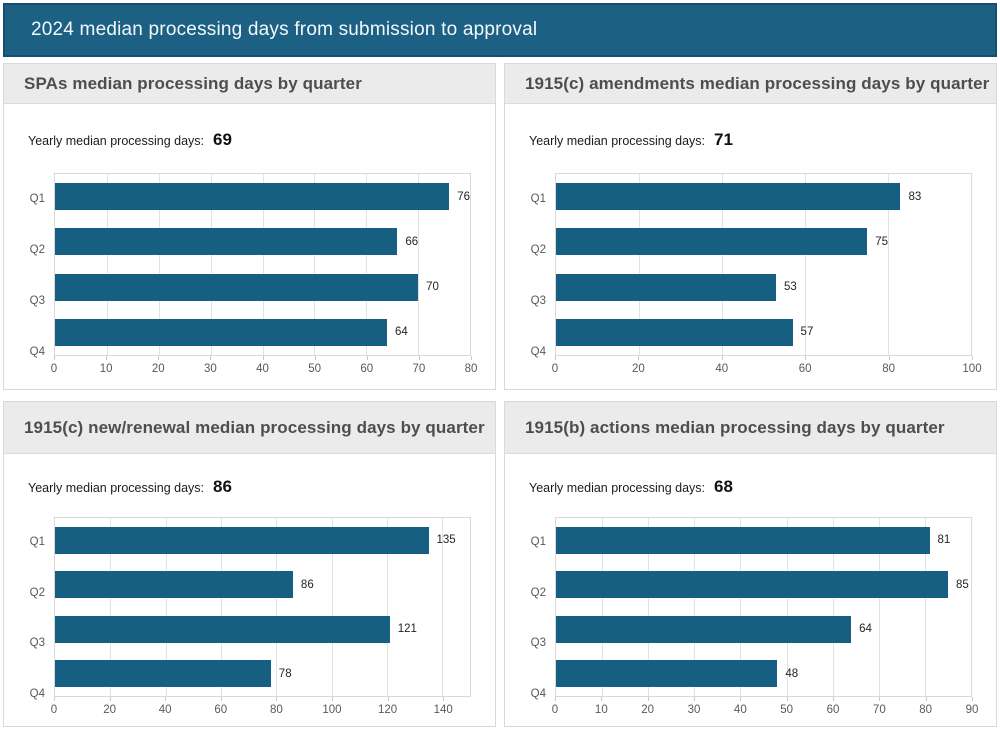 This screenshot has width=1000, height=730. I want to click on bar-row-q4: 78, so click(262, 674).